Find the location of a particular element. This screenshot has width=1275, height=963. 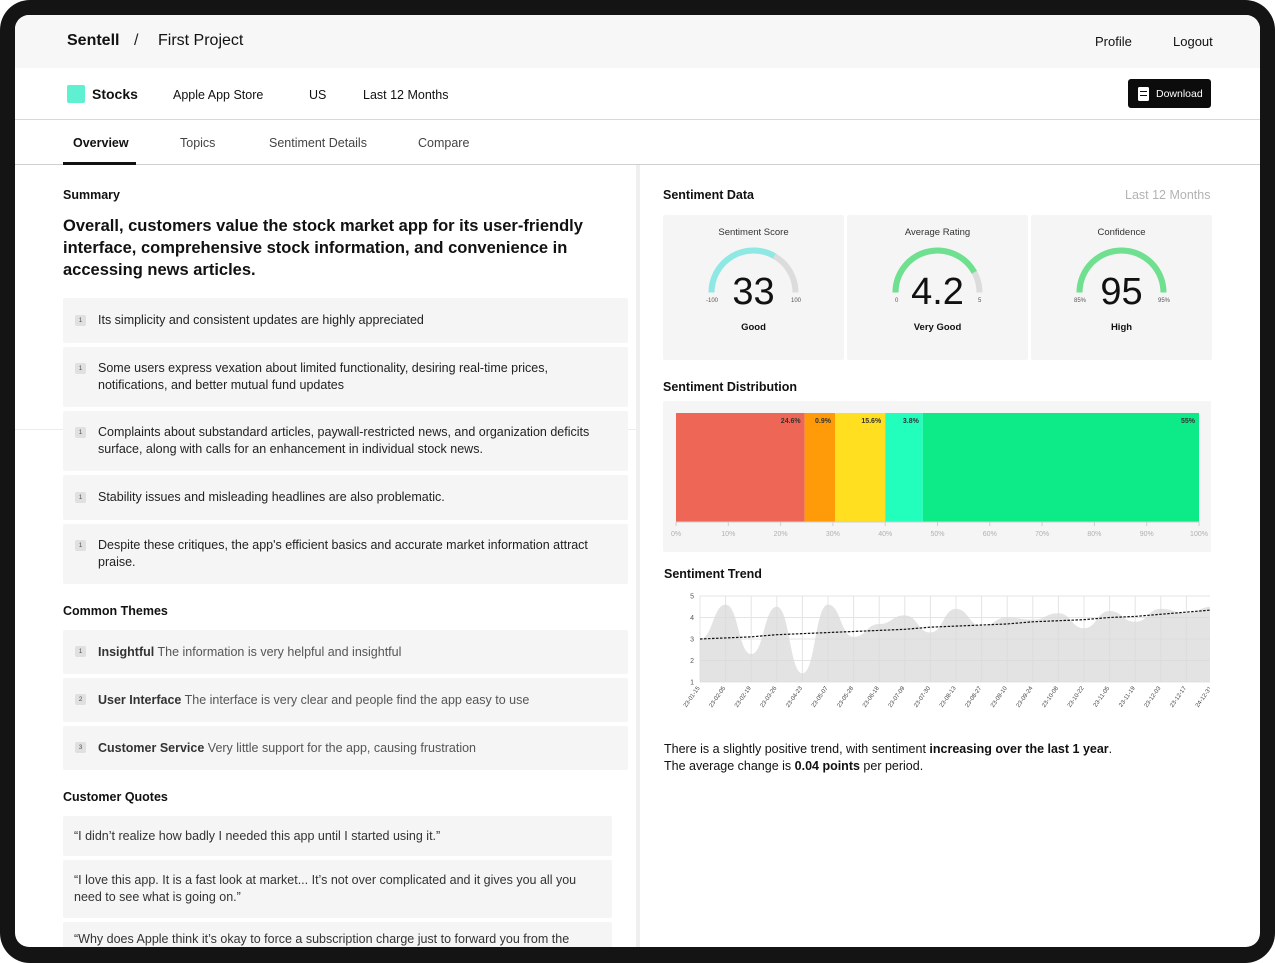

distribution-tick-label: 10% is located at coordinates (728, 534).